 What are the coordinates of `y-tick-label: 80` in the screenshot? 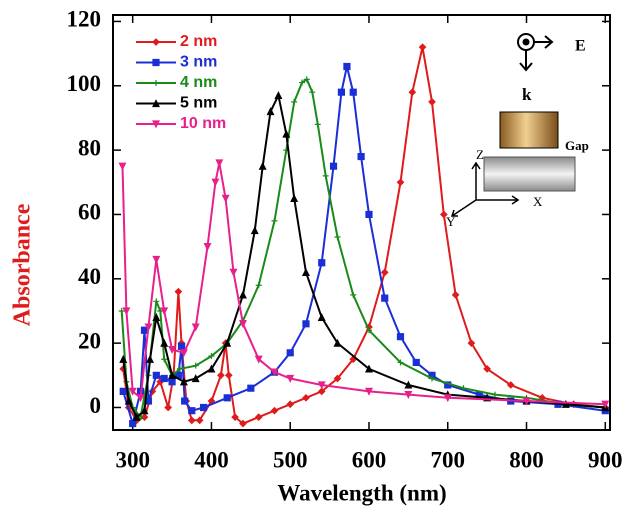 It's located at (89, 147).